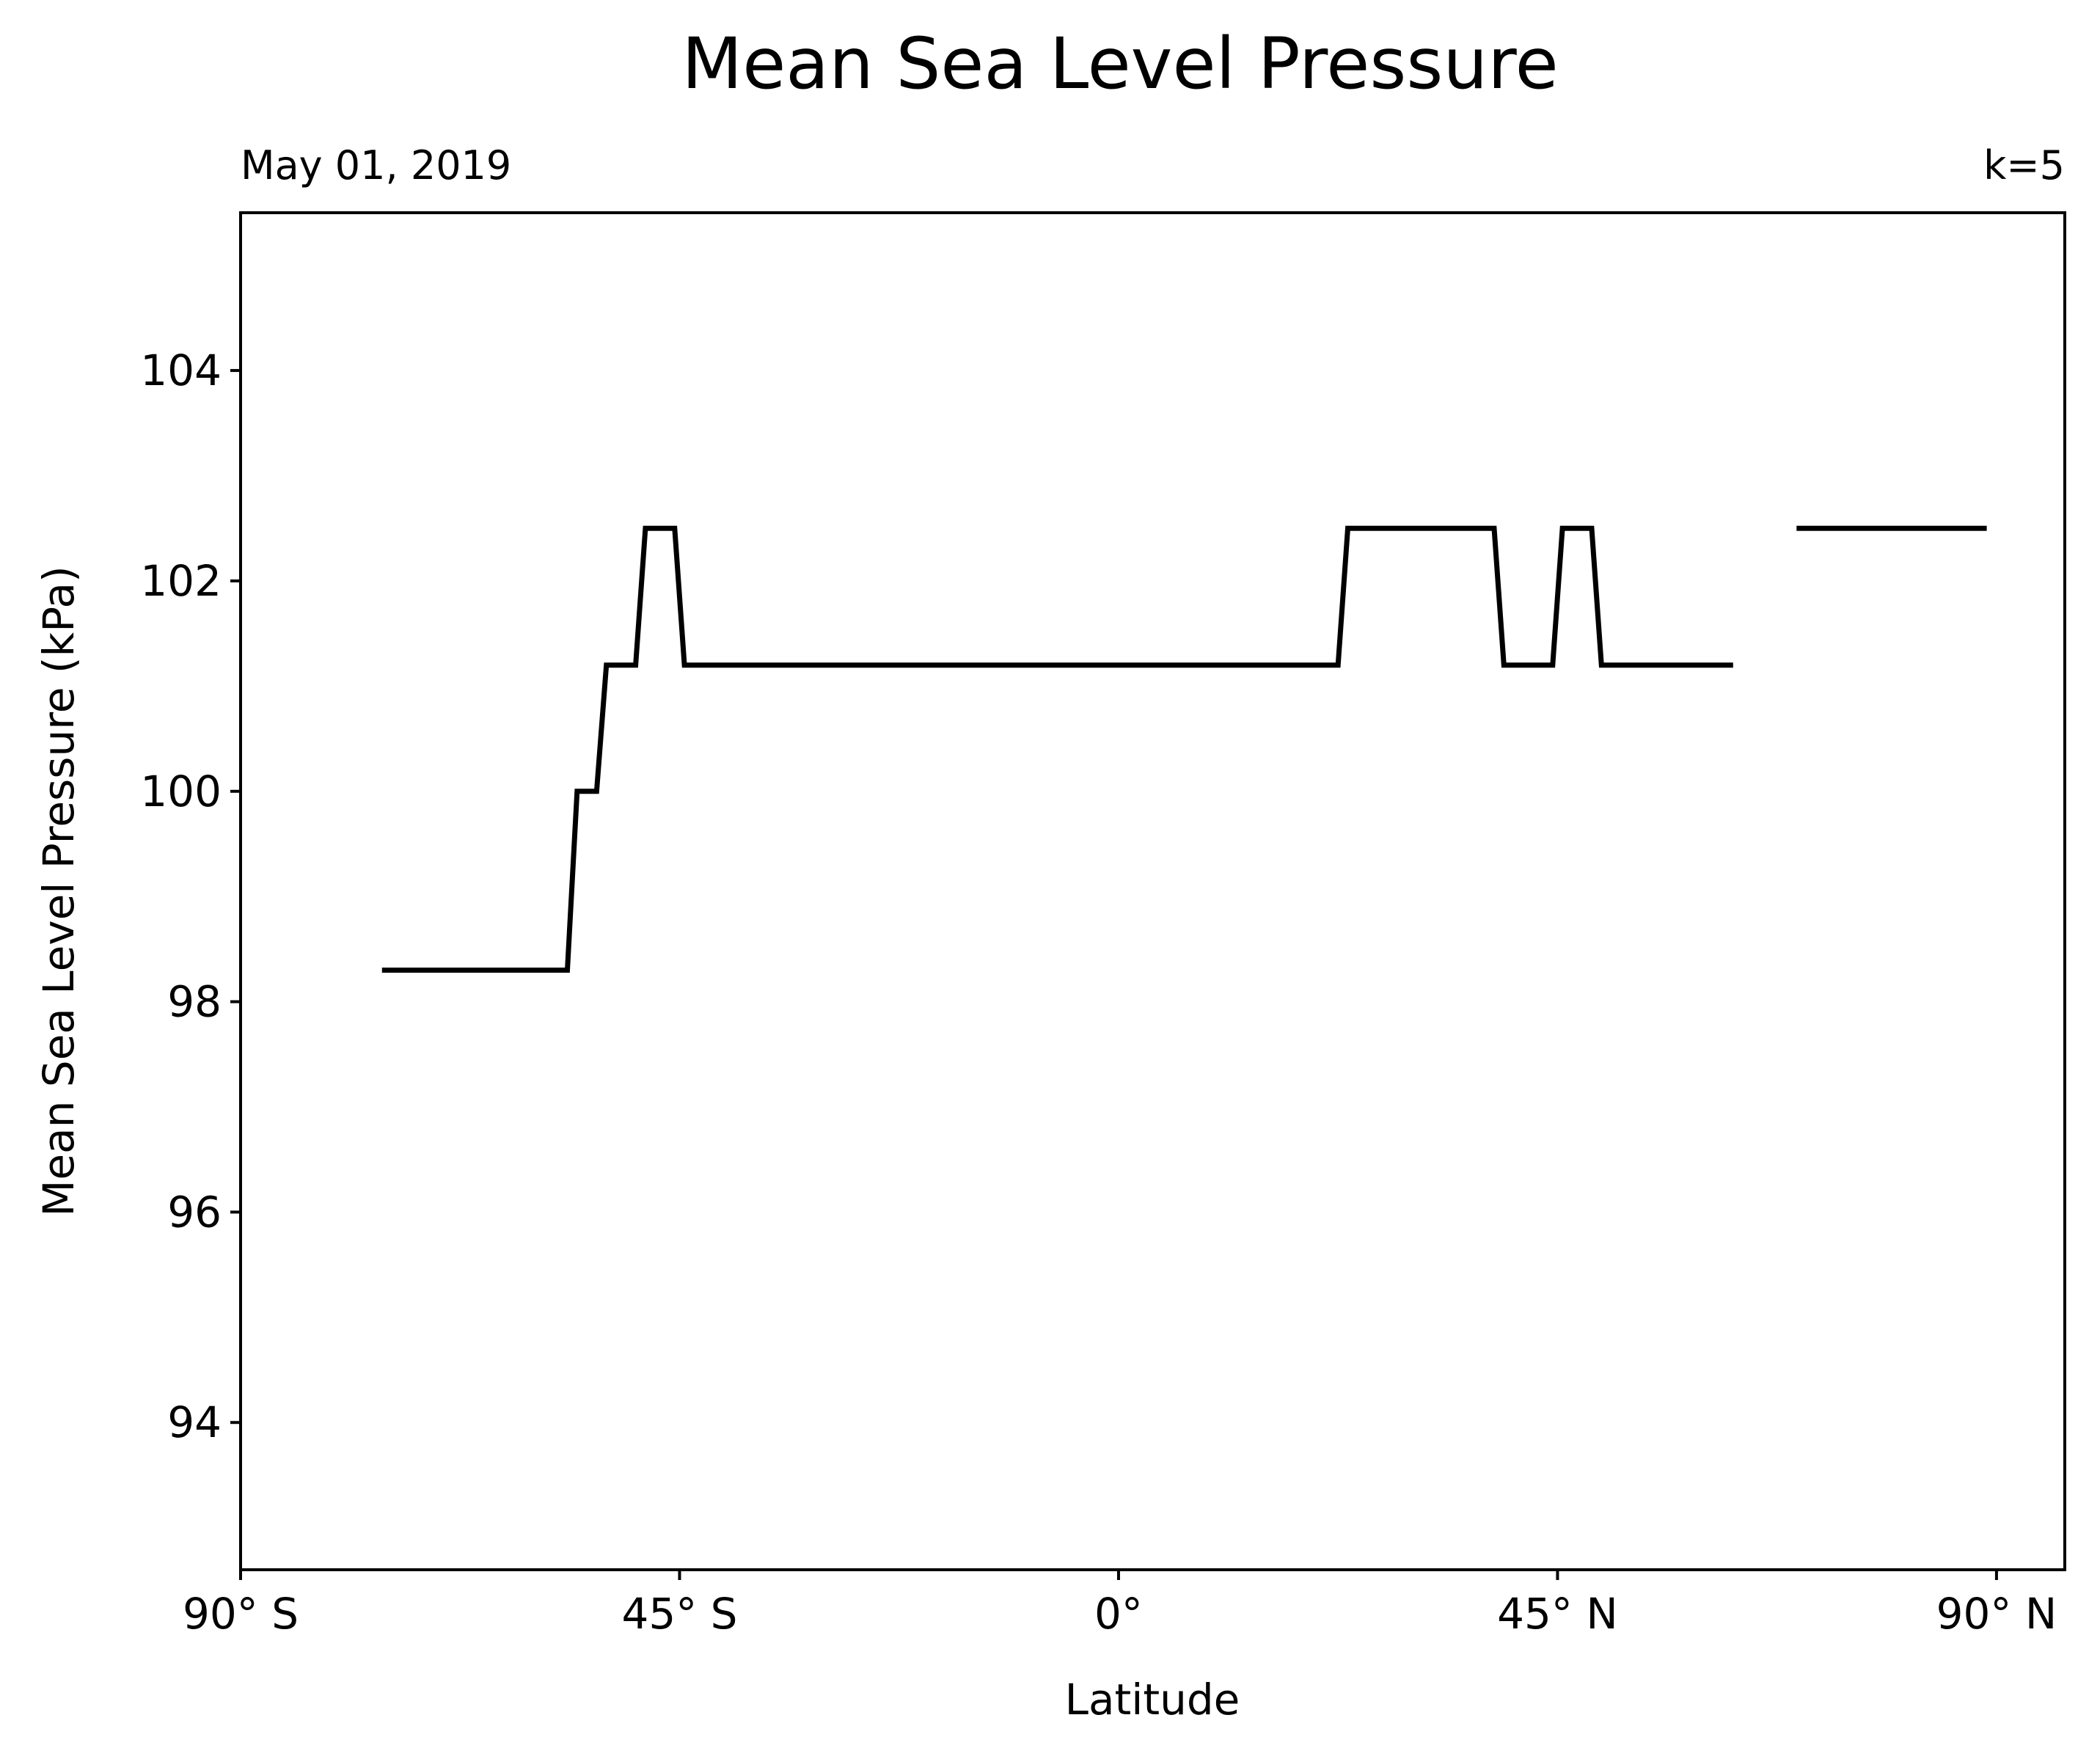  What do you see at coordinates (241, 1614) in the screenshot?
I see `x-tick-label: 90° S` at bounding box center [241, 1614].